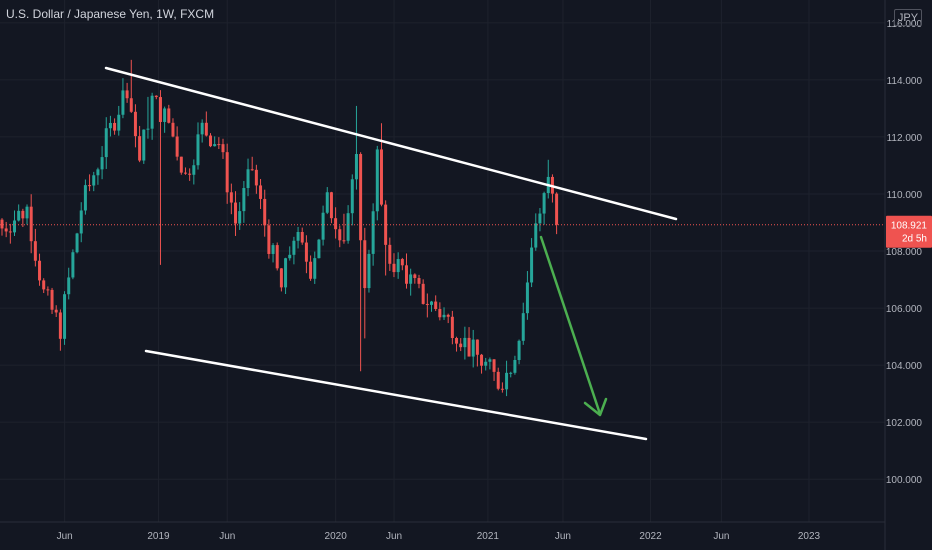 The image size is (932, 550). I want to click on last-price-value: 108.921, so click(909, 226).